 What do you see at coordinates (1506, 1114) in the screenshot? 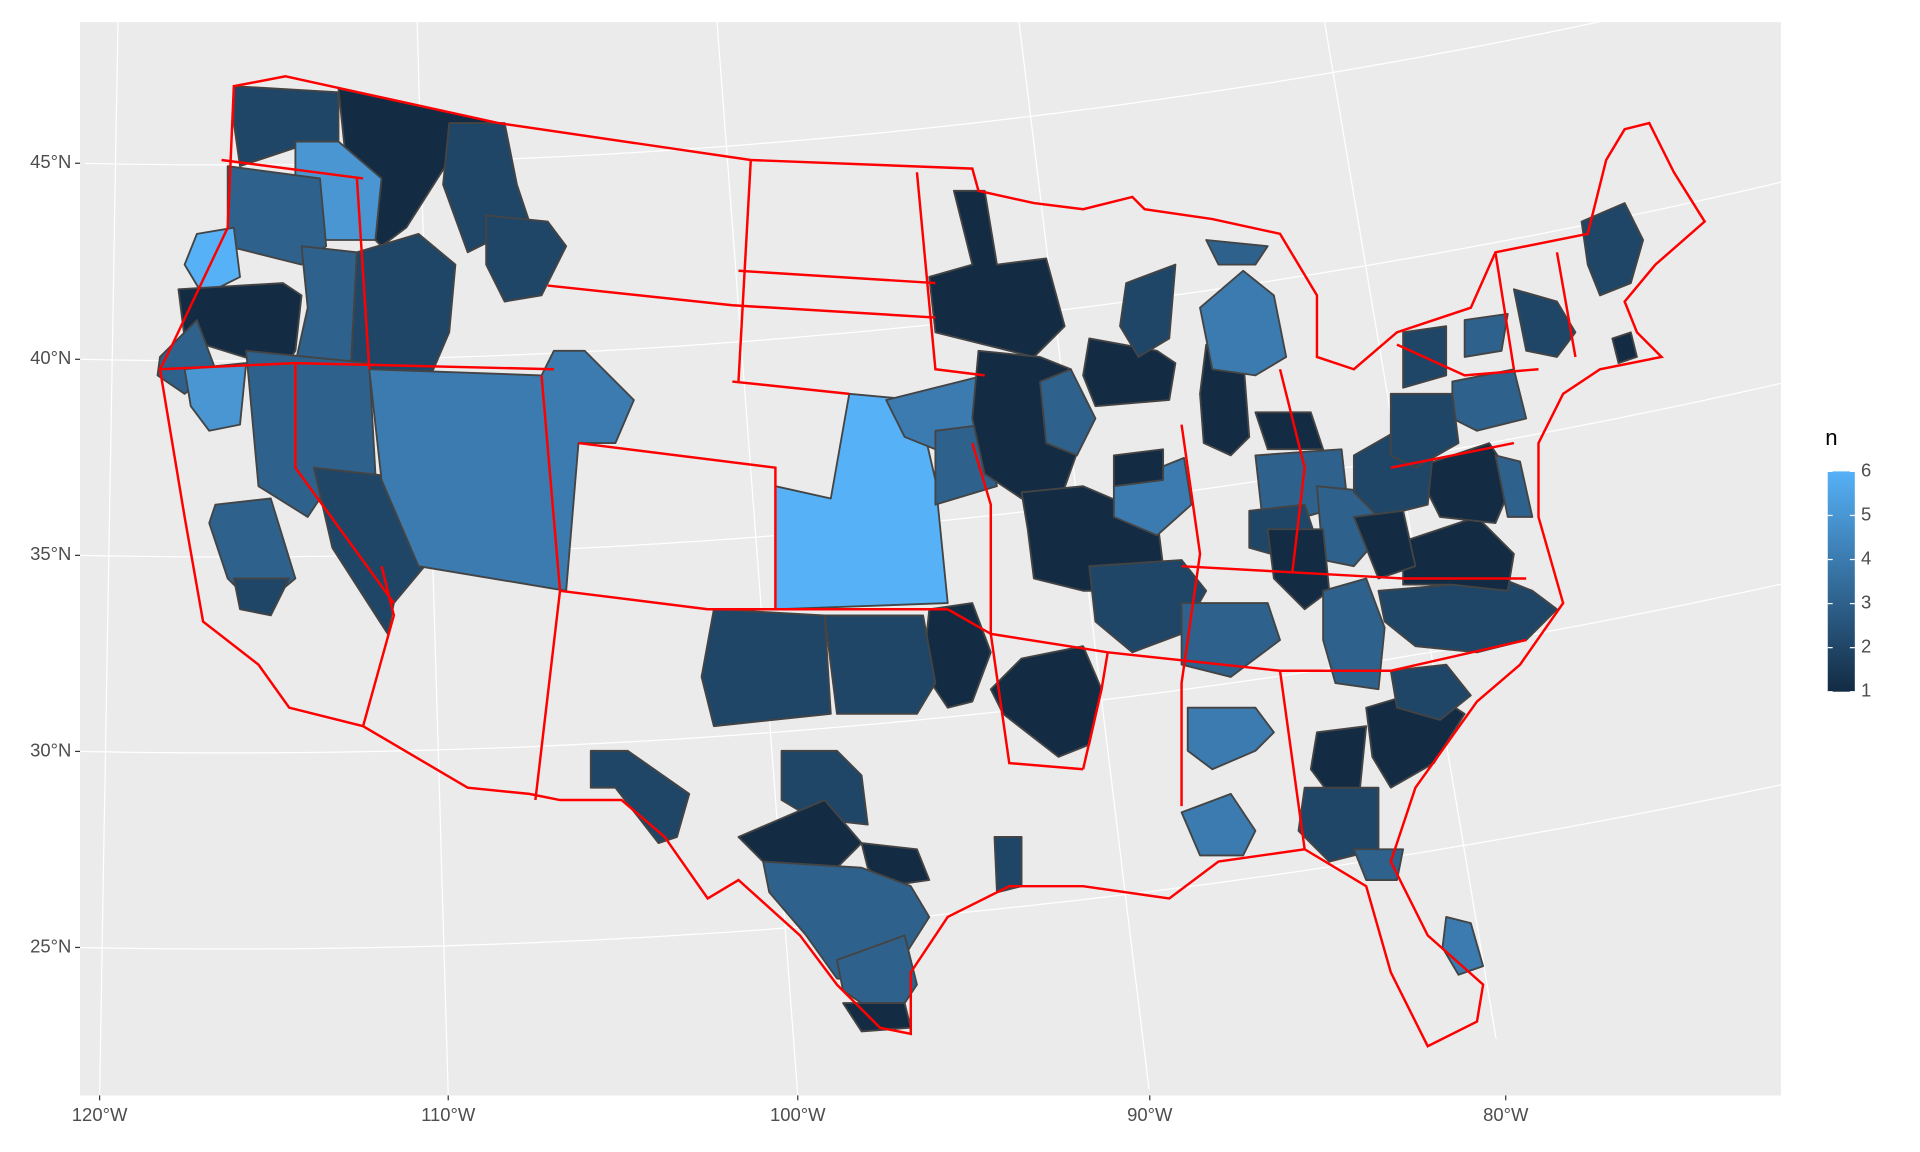
I see `x-tick-label: 80°W` at bounding box center [1506, 1114].